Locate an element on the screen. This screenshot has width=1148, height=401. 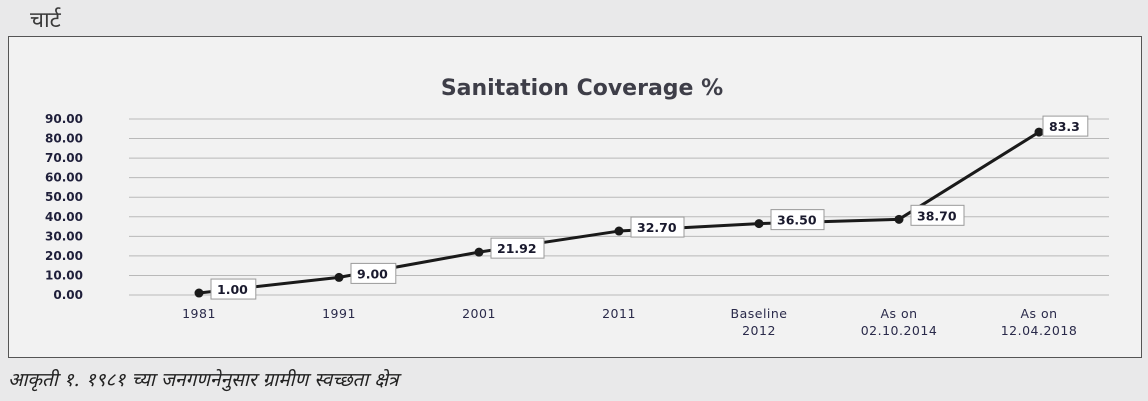
x-category-label-line: 2001 is located at coordinates (479, 313).